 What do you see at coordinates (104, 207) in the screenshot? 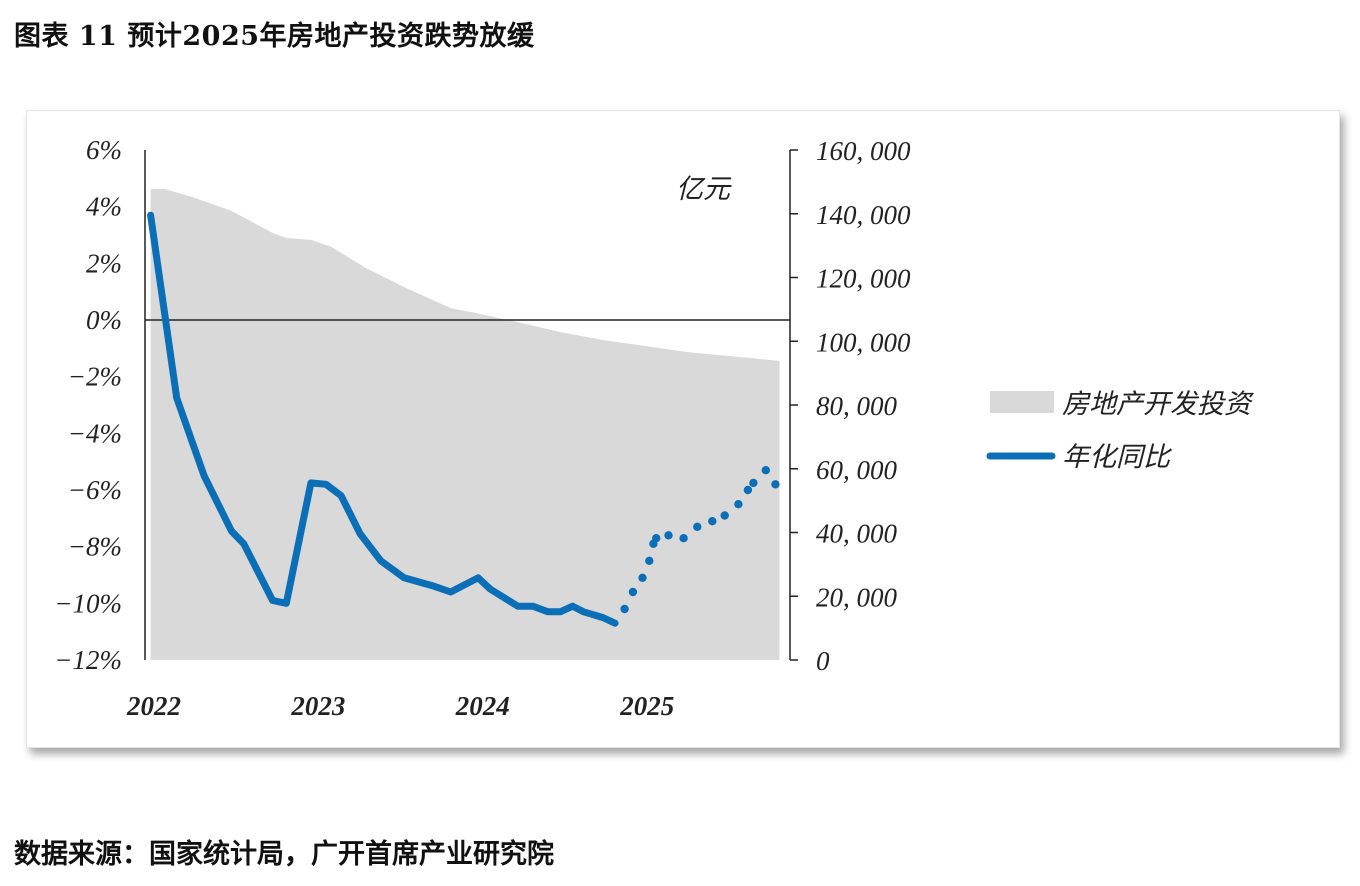
I see `left-axis-tick-label: 4%` at bounding box center [104, 207].